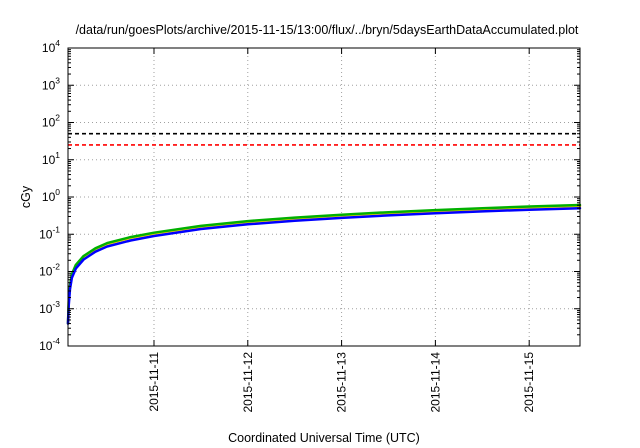 This screenshot has height=448, width=640. Describe the element at coordinates (57, 80) in the screenshot. I see `y-tick-exponent: 3` at that location.